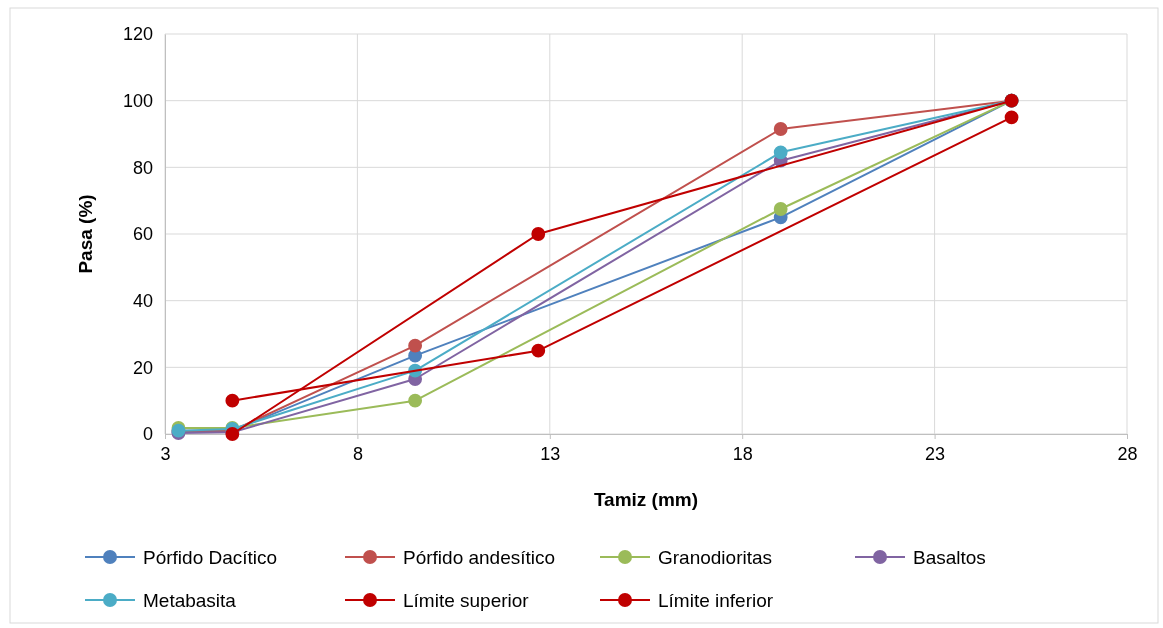 Image resolution: width=1163 pixels, height=628 pixels. What do you see at coordinates (147, 434) in the screenshot?
I see `y-tick-label: 0` at bounding box center [147, 434].